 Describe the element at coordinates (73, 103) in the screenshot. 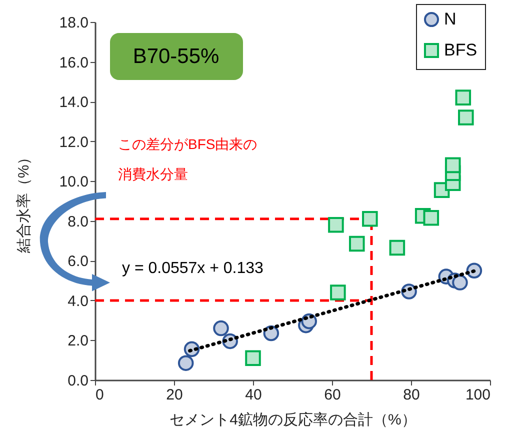

I see `y-tick-label: 14.0` at that location.